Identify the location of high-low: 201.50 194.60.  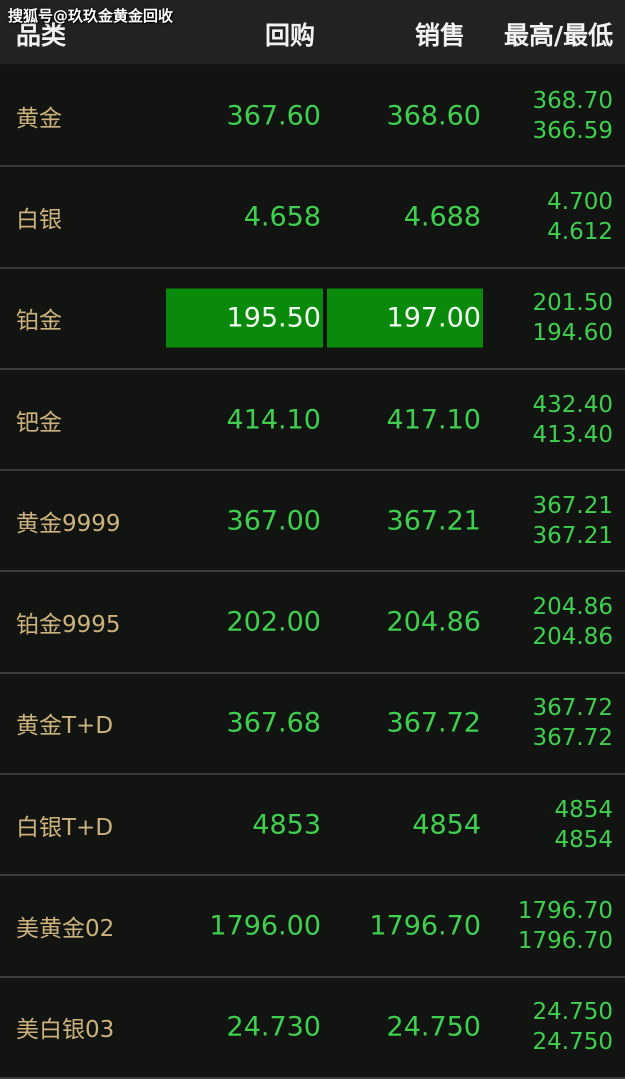
(573, 318).